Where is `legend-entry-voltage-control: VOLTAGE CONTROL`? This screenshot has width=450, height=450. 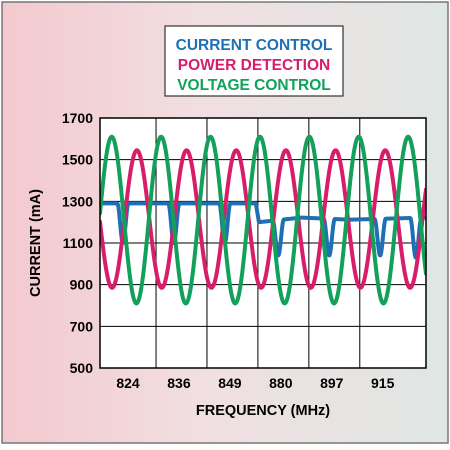
legend-entry-voltage-control: VOLTAGE CONTROL is located at coordinates (254, 85).